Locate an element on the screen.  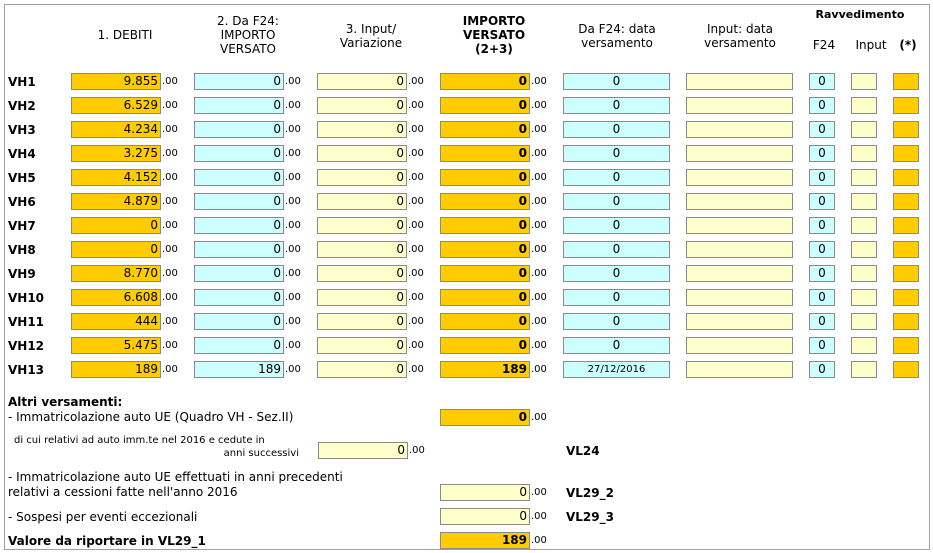
importo-versato-field: 189 is located at coordinates (485, 369).